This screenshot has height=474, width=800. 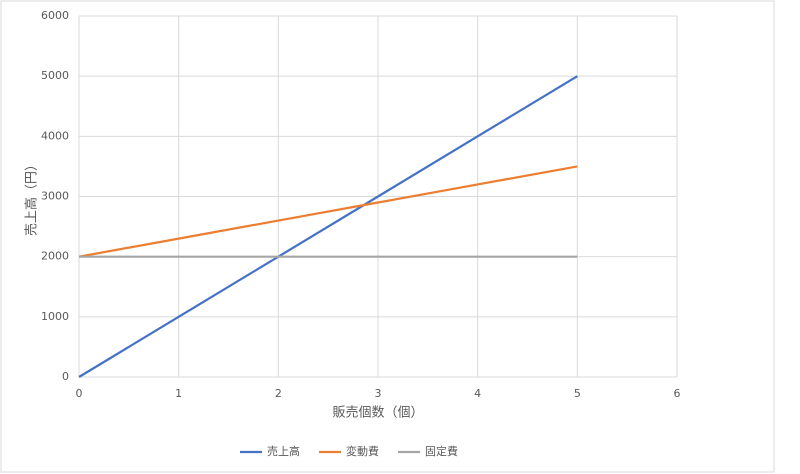 I want to click on y-tick-label: 0, so click(x=65, y=376).